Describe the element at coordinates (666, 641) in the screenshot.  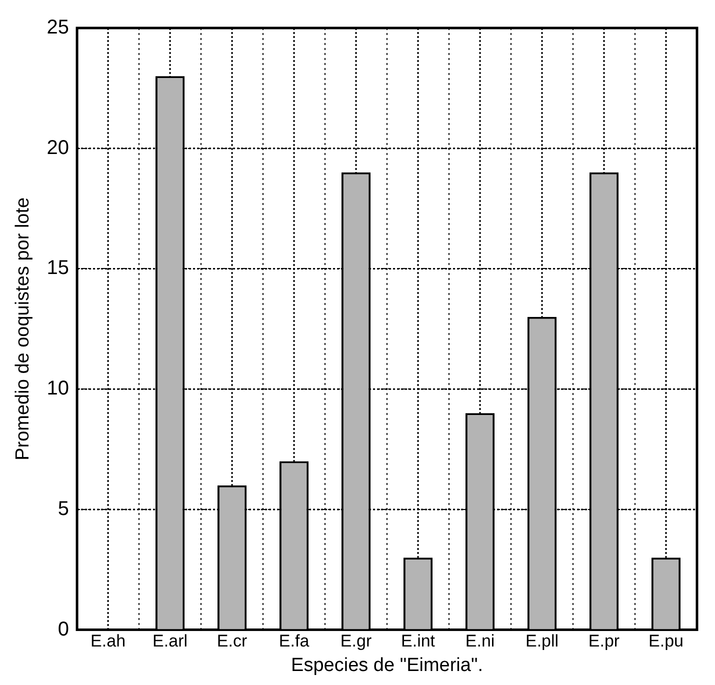
I see `x-tick-label: E.pu` at that location.